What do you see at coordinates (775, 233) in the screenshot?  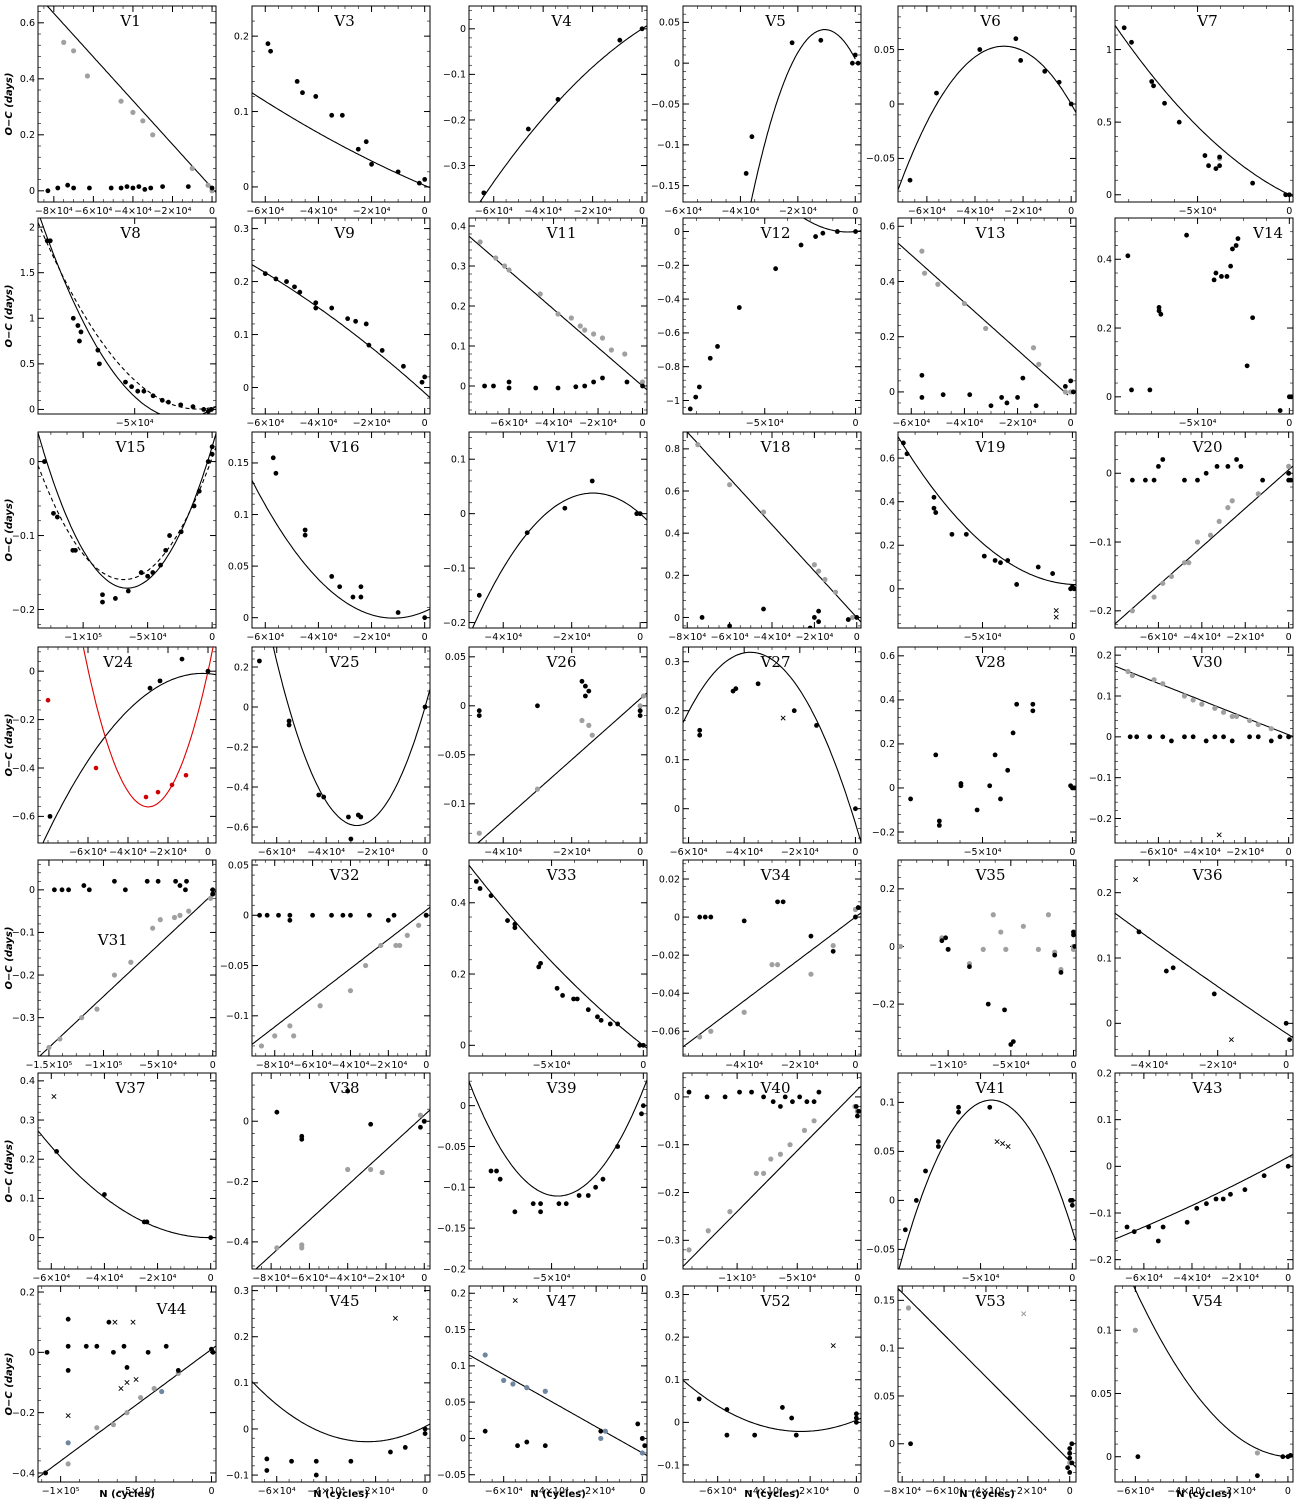 I see `panel-title: V12` at bounding box center [775, 233].